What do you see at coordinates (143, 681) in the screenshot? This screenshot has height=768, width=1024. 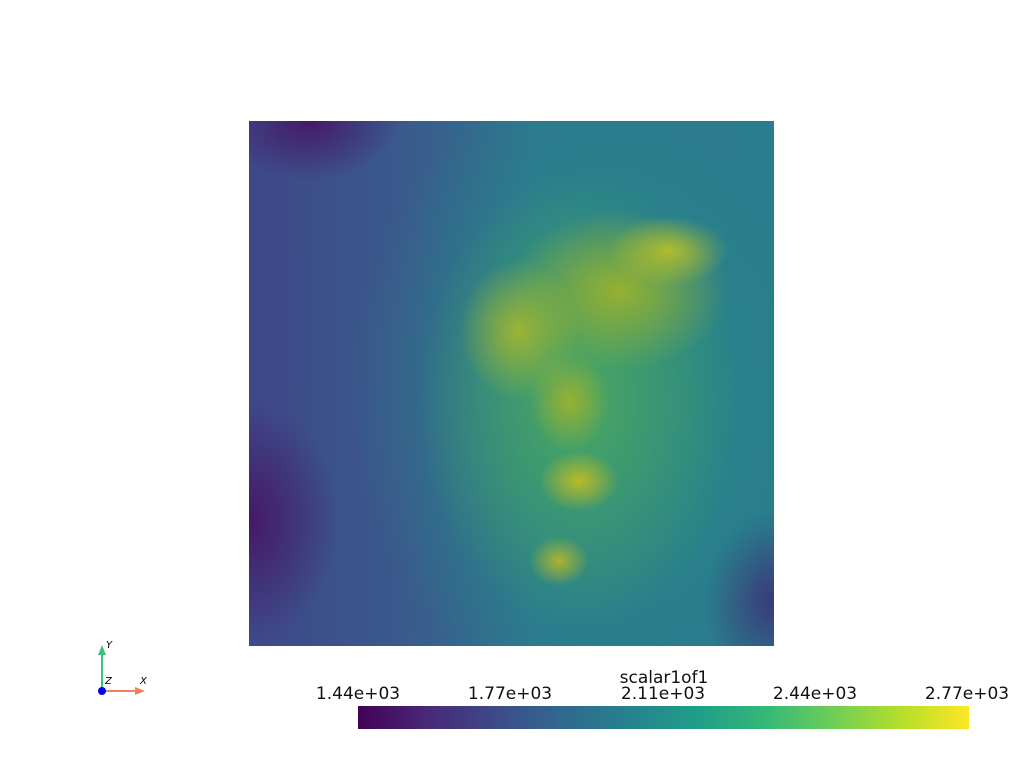 I see `x-axis-label: X` at bounding box center [143, 681].